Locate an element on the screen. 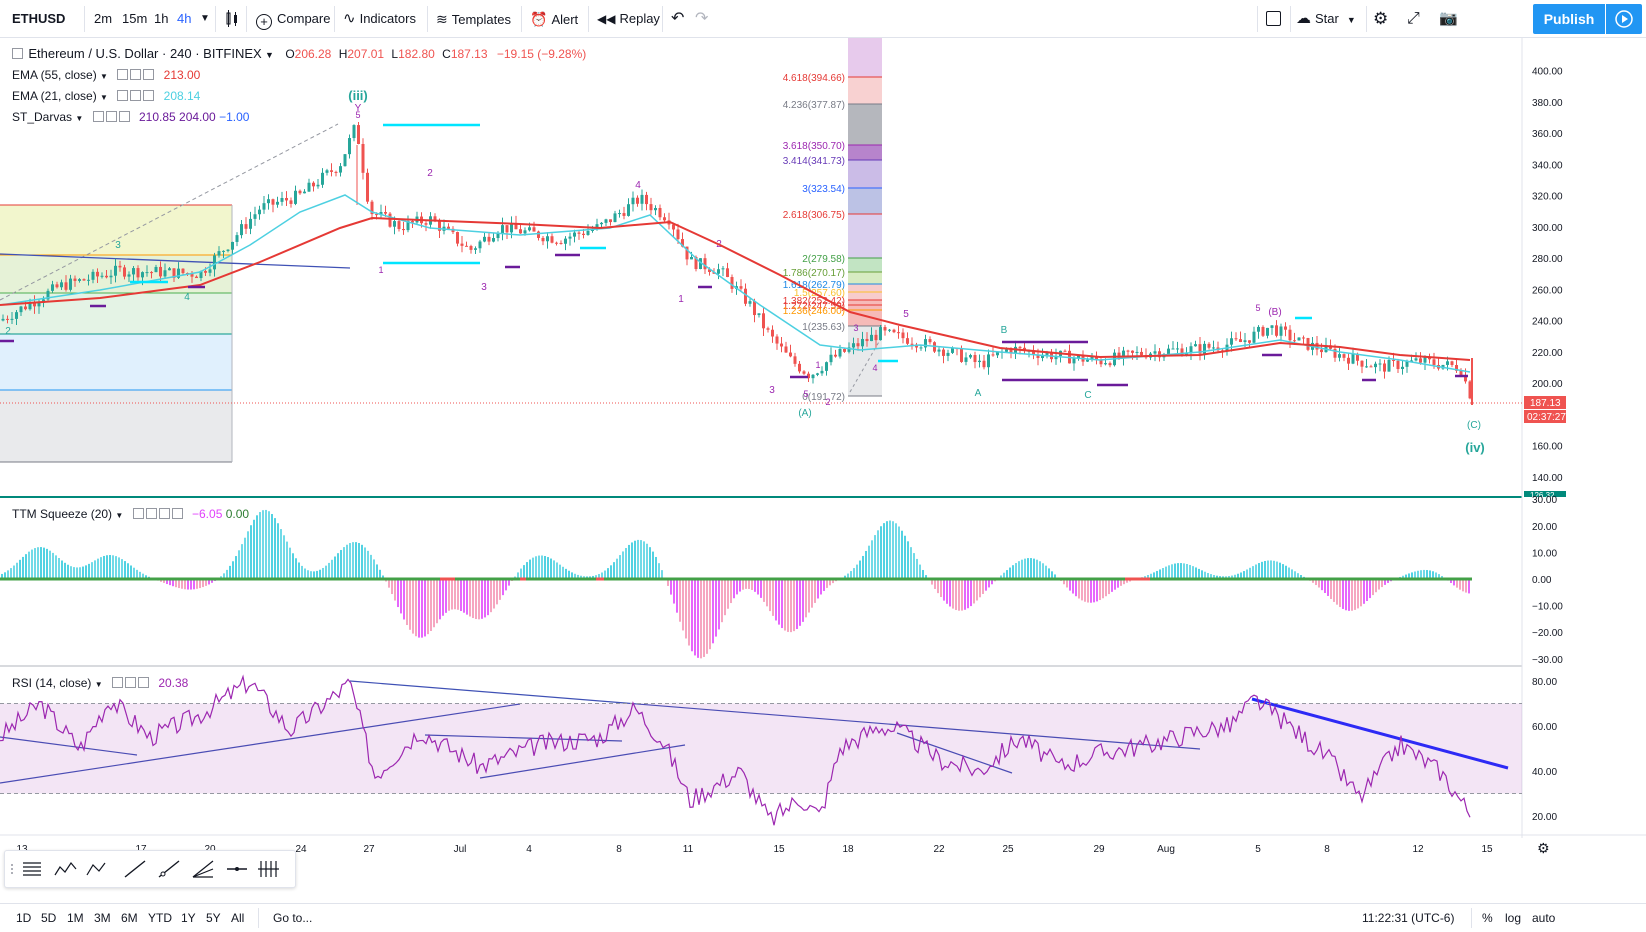 This screenshot has height=932, width=1646. cloud-save-button: ☁ Star ▼ is located at coordinates (1326, 19).